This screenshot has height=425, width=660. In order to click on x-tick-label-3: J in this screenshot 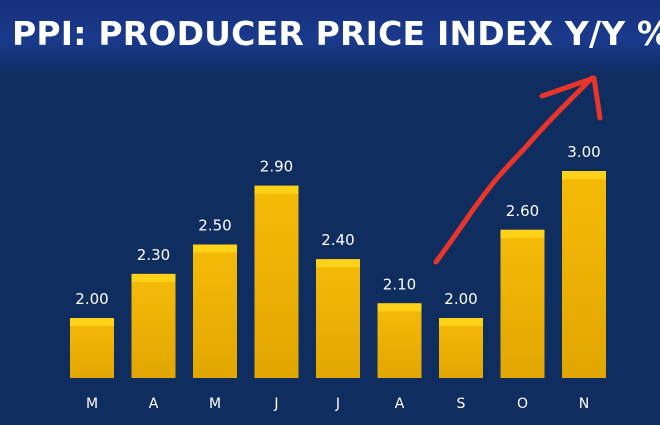, I will do `click(275, 404)`.